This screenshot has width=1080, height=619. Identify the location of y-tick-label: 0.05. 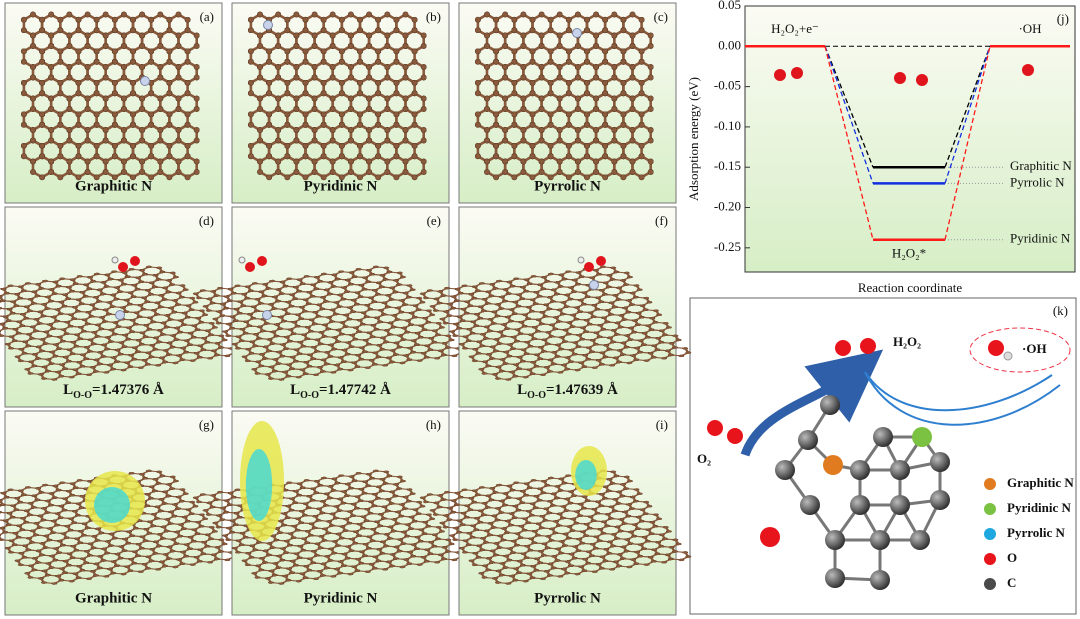
(729, 6).